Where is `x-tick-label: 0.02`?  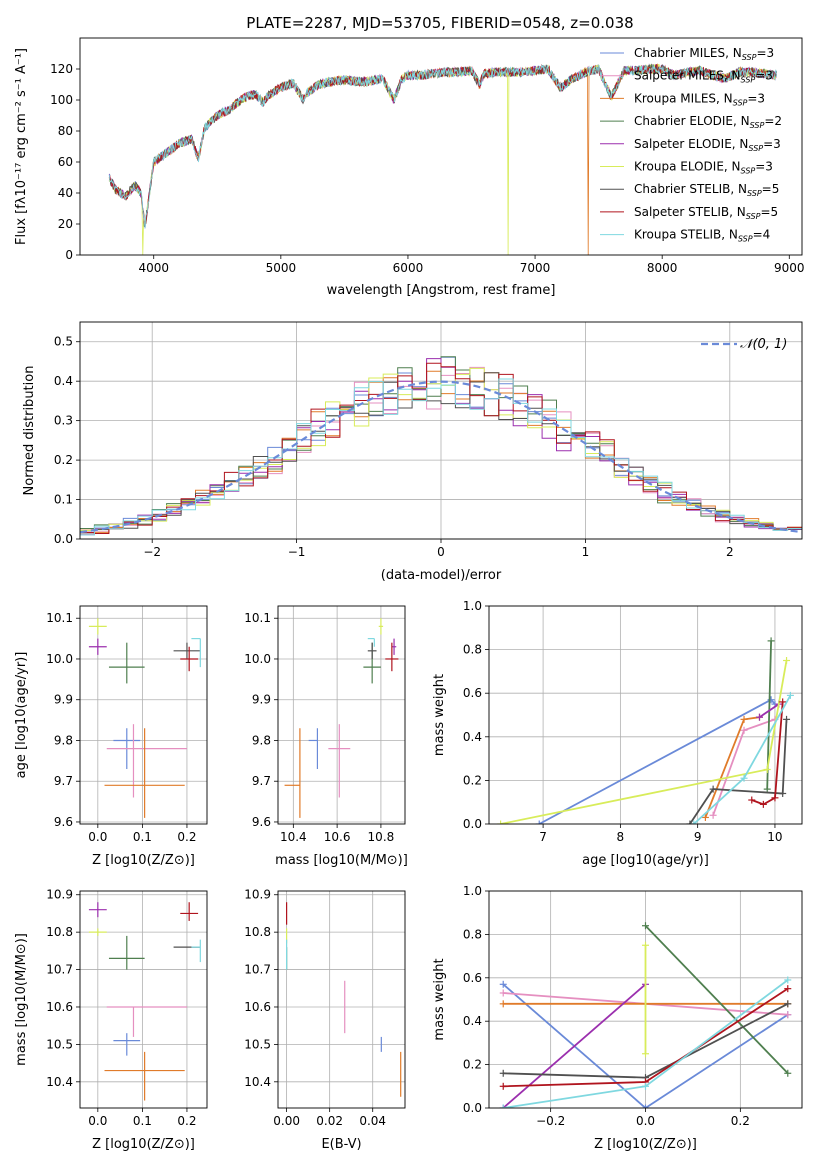
x-tick-label: 0.02 is located at coordinates (329, 1121).